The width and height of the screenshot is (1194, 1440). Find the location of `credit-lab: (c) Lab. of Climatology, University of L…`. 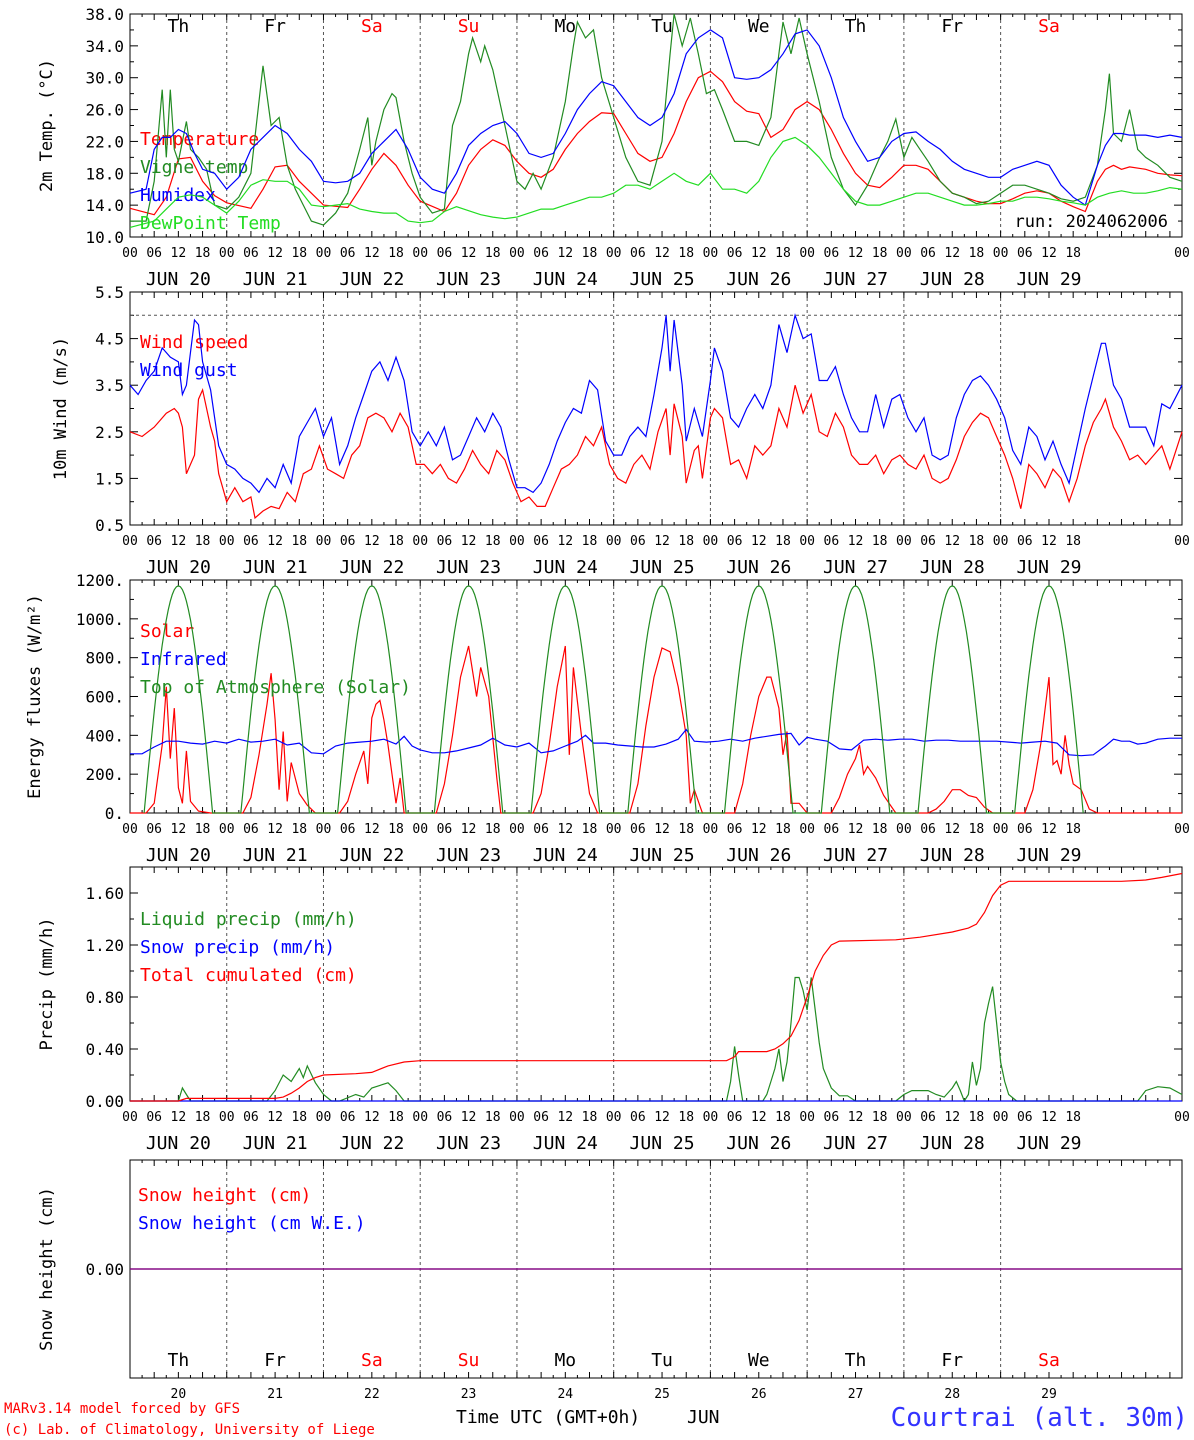

credit-lab: (c) Lab. of Climatology, University of L… is located at coordinates (189, 1430).